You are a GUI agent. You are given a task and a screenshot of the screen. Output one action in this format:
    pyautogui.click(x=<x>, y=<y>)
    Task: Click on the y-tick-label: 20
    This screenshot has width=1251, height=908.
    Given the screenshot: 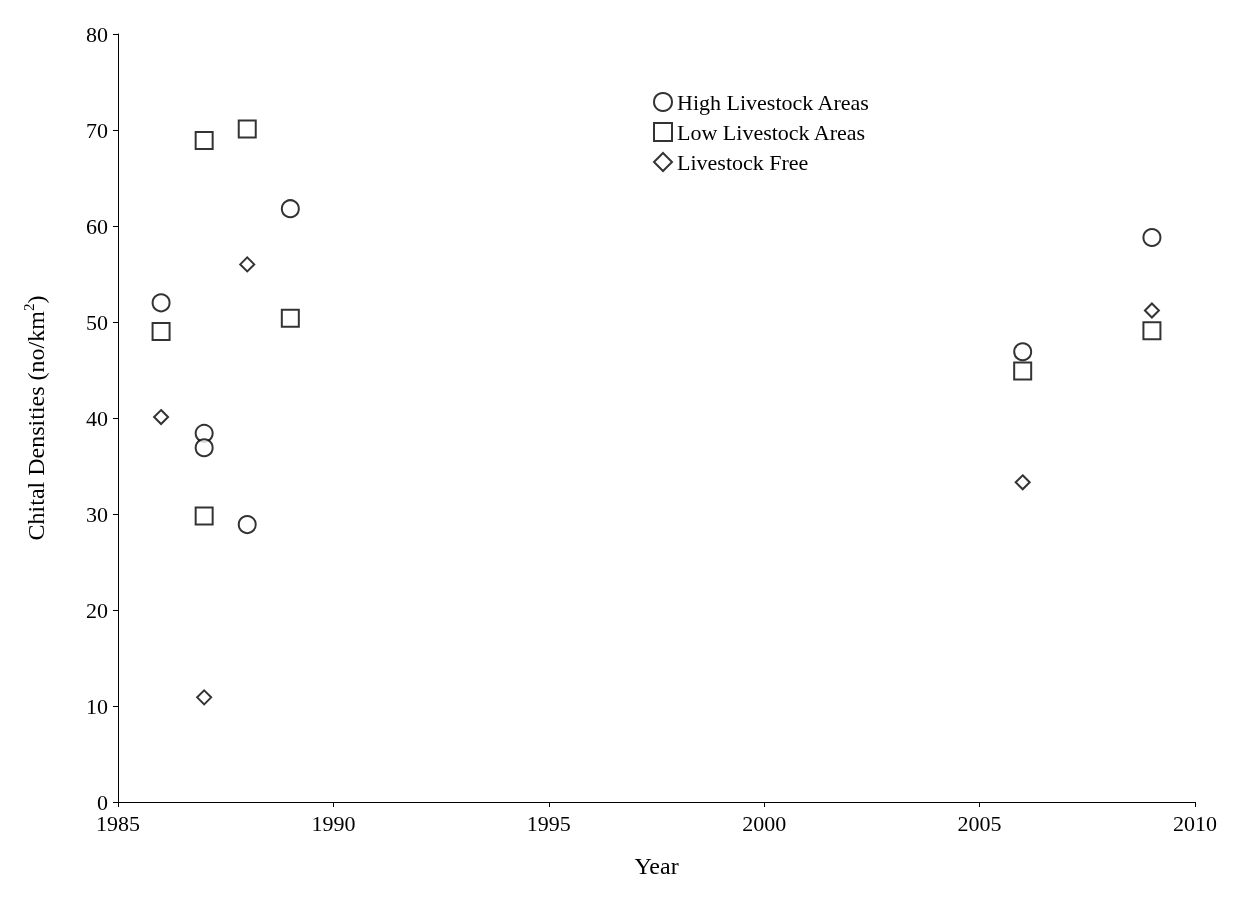 What is the action you would take?
    pyautogui.click(x=97, y=610)
    